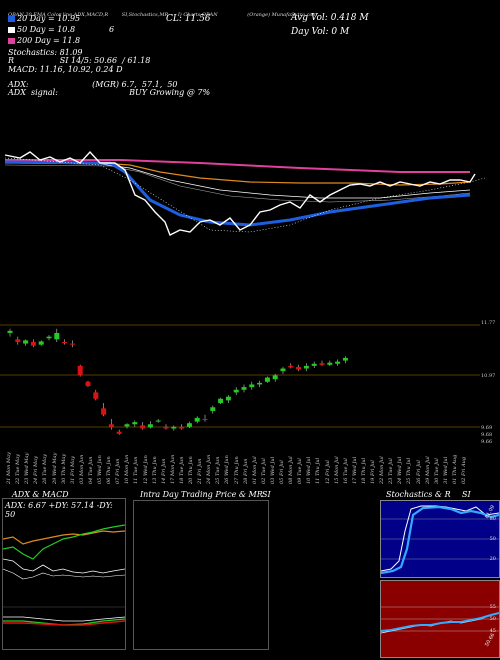  I want to click on date-label: 22 Tue May, so click(18, 469).